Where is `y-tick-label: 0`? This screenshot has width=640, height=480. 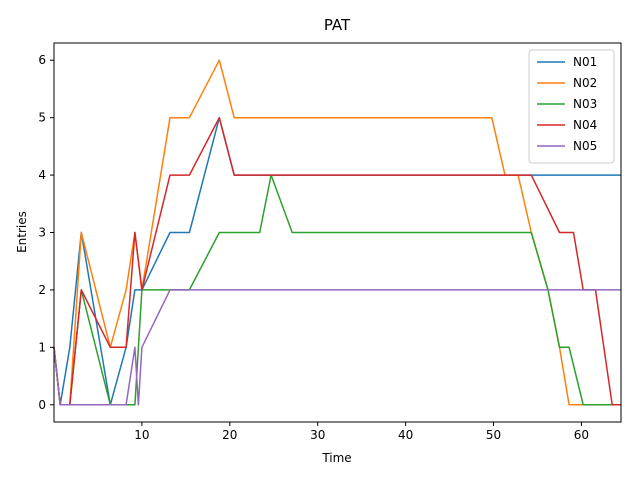 y-tick-label: 0 is located at coordinates (42, 405).